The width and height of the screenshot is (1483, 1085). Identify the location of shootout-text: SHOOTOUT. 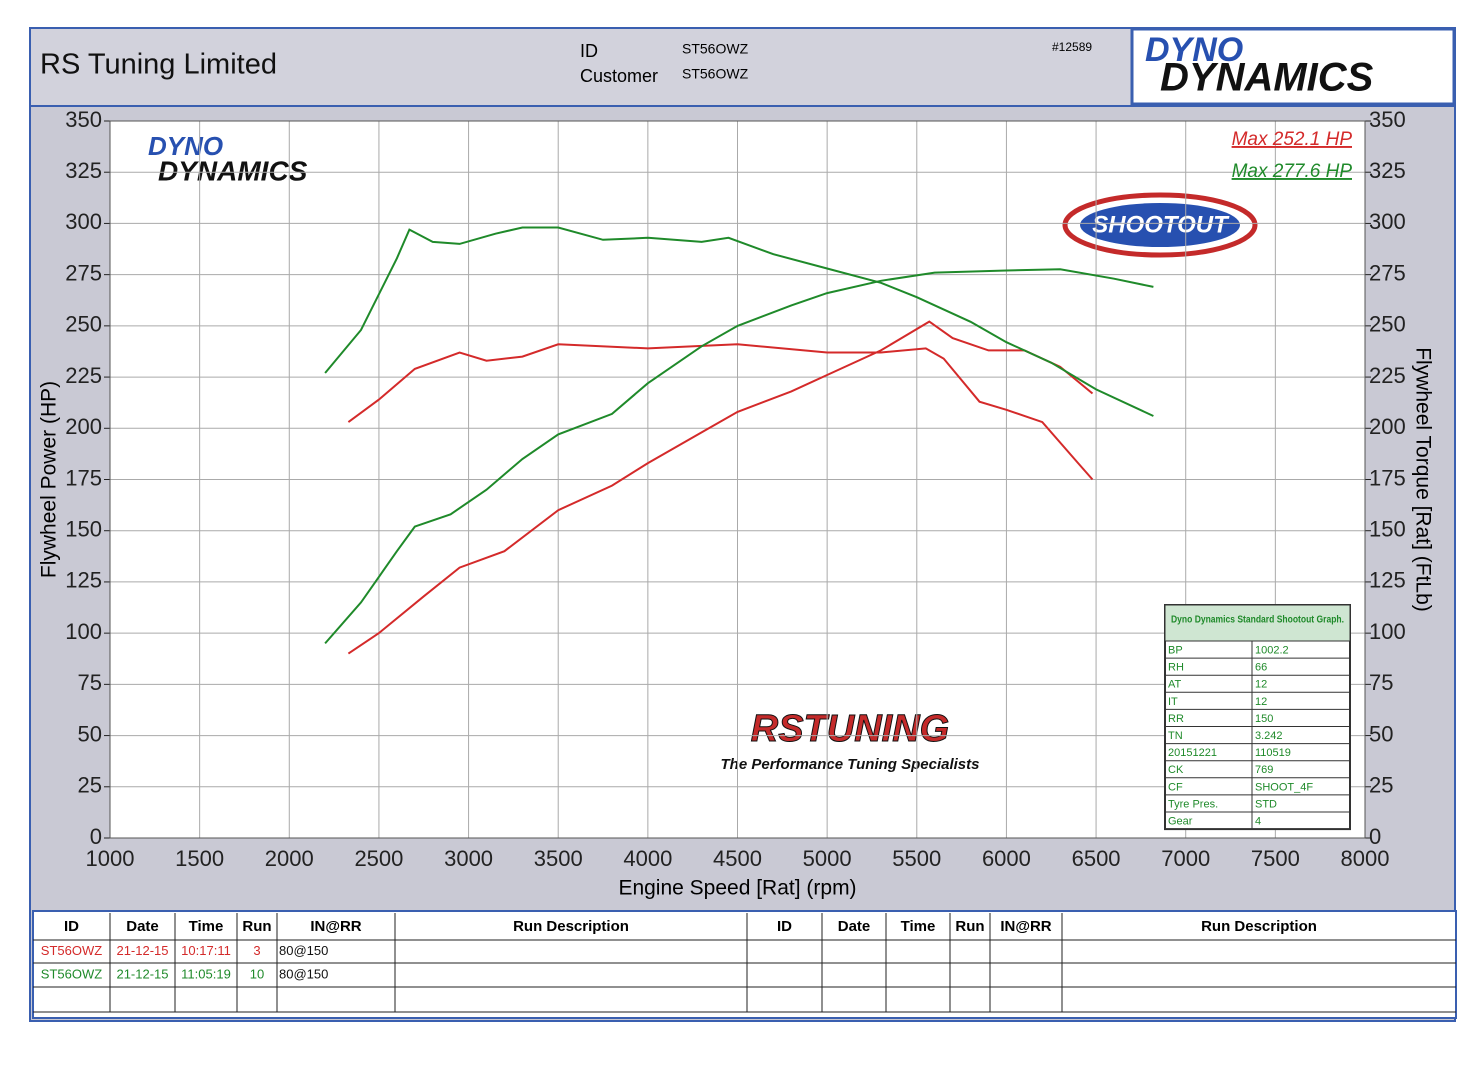
(1161, 224).